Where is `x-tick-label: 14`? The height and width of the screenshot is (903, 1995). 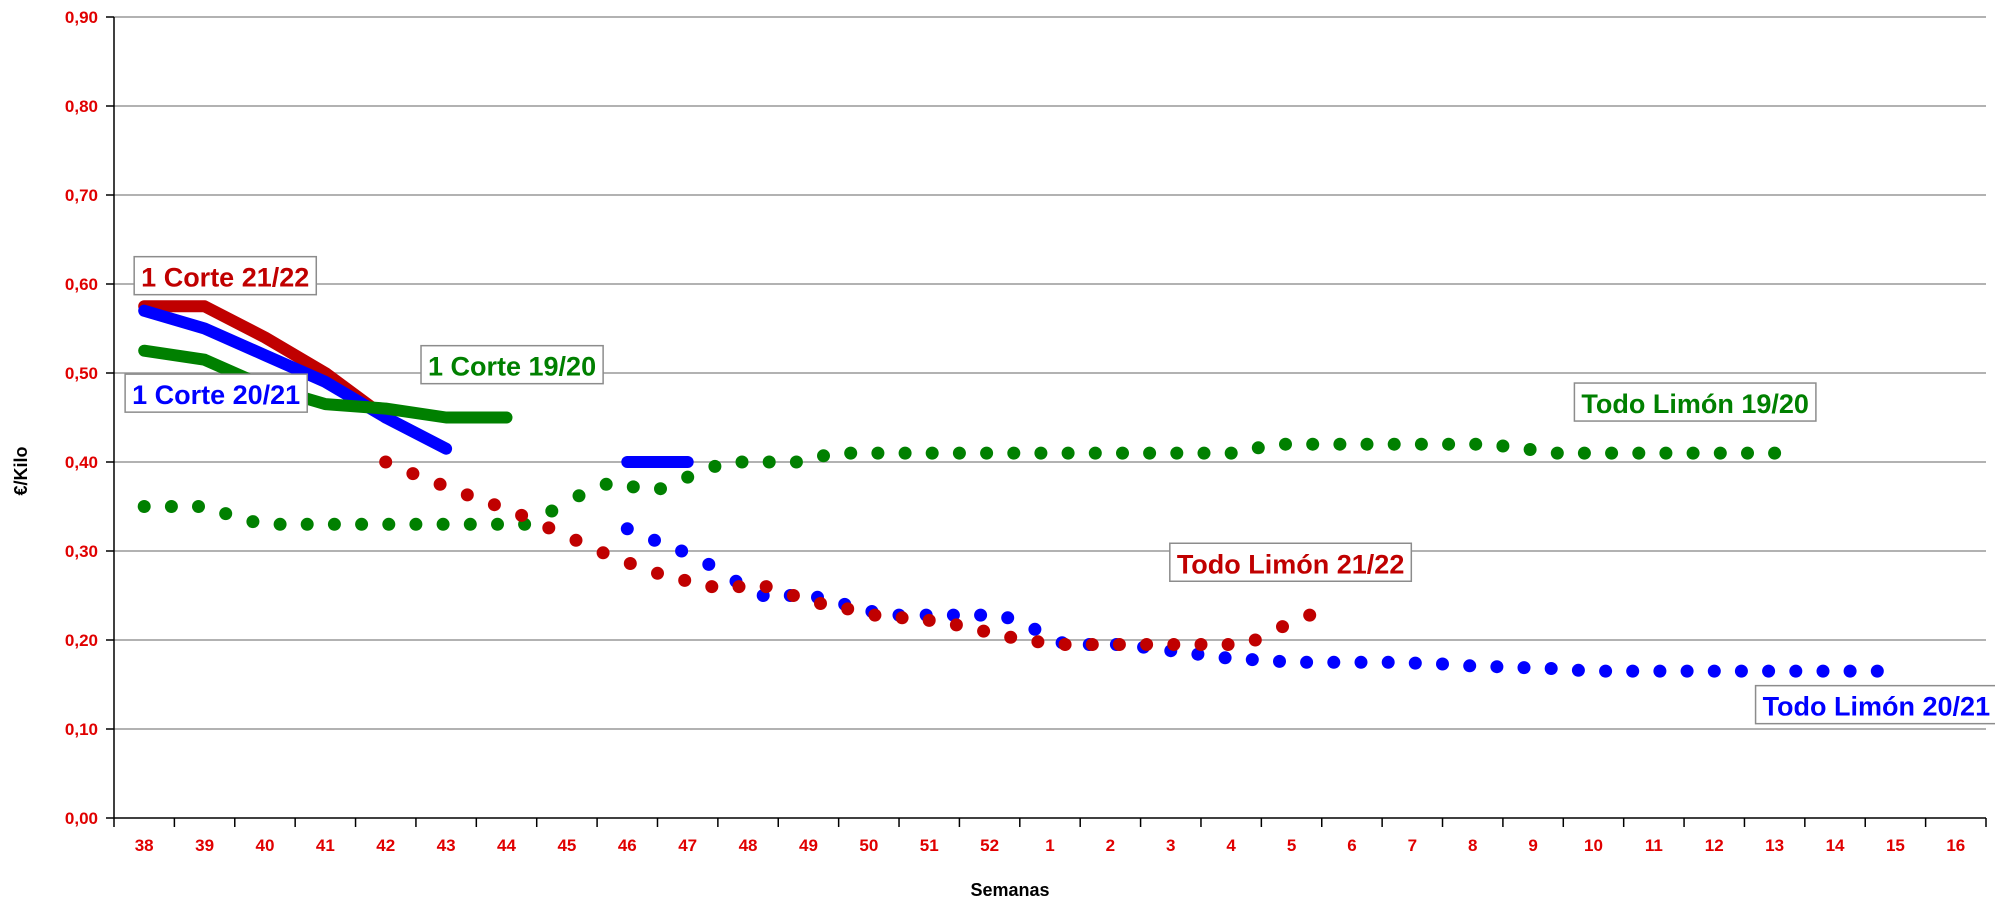 x-tick-label: 14 is located at coordinates (1835, 845).